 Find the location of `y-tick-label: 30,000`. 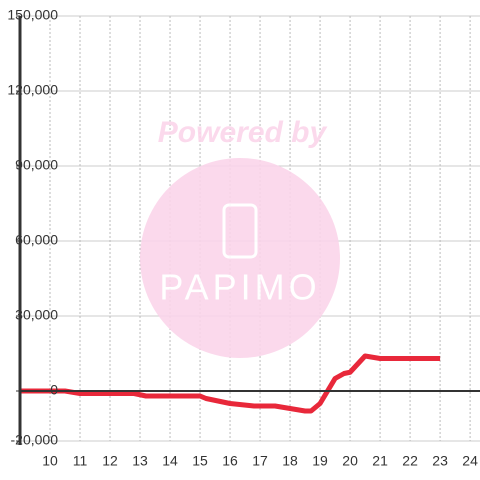

y-tick-label: 30,000 is located at coordinates (36, 315).